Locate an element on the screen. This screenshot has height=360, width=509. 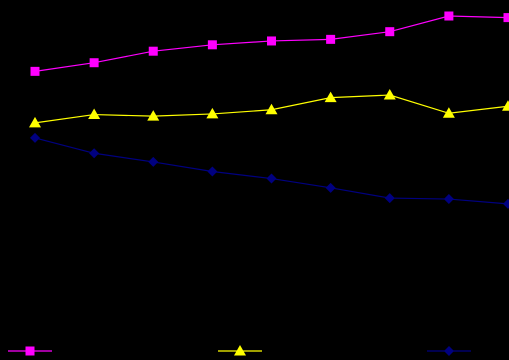
legend is located at coordinates (239, 350).